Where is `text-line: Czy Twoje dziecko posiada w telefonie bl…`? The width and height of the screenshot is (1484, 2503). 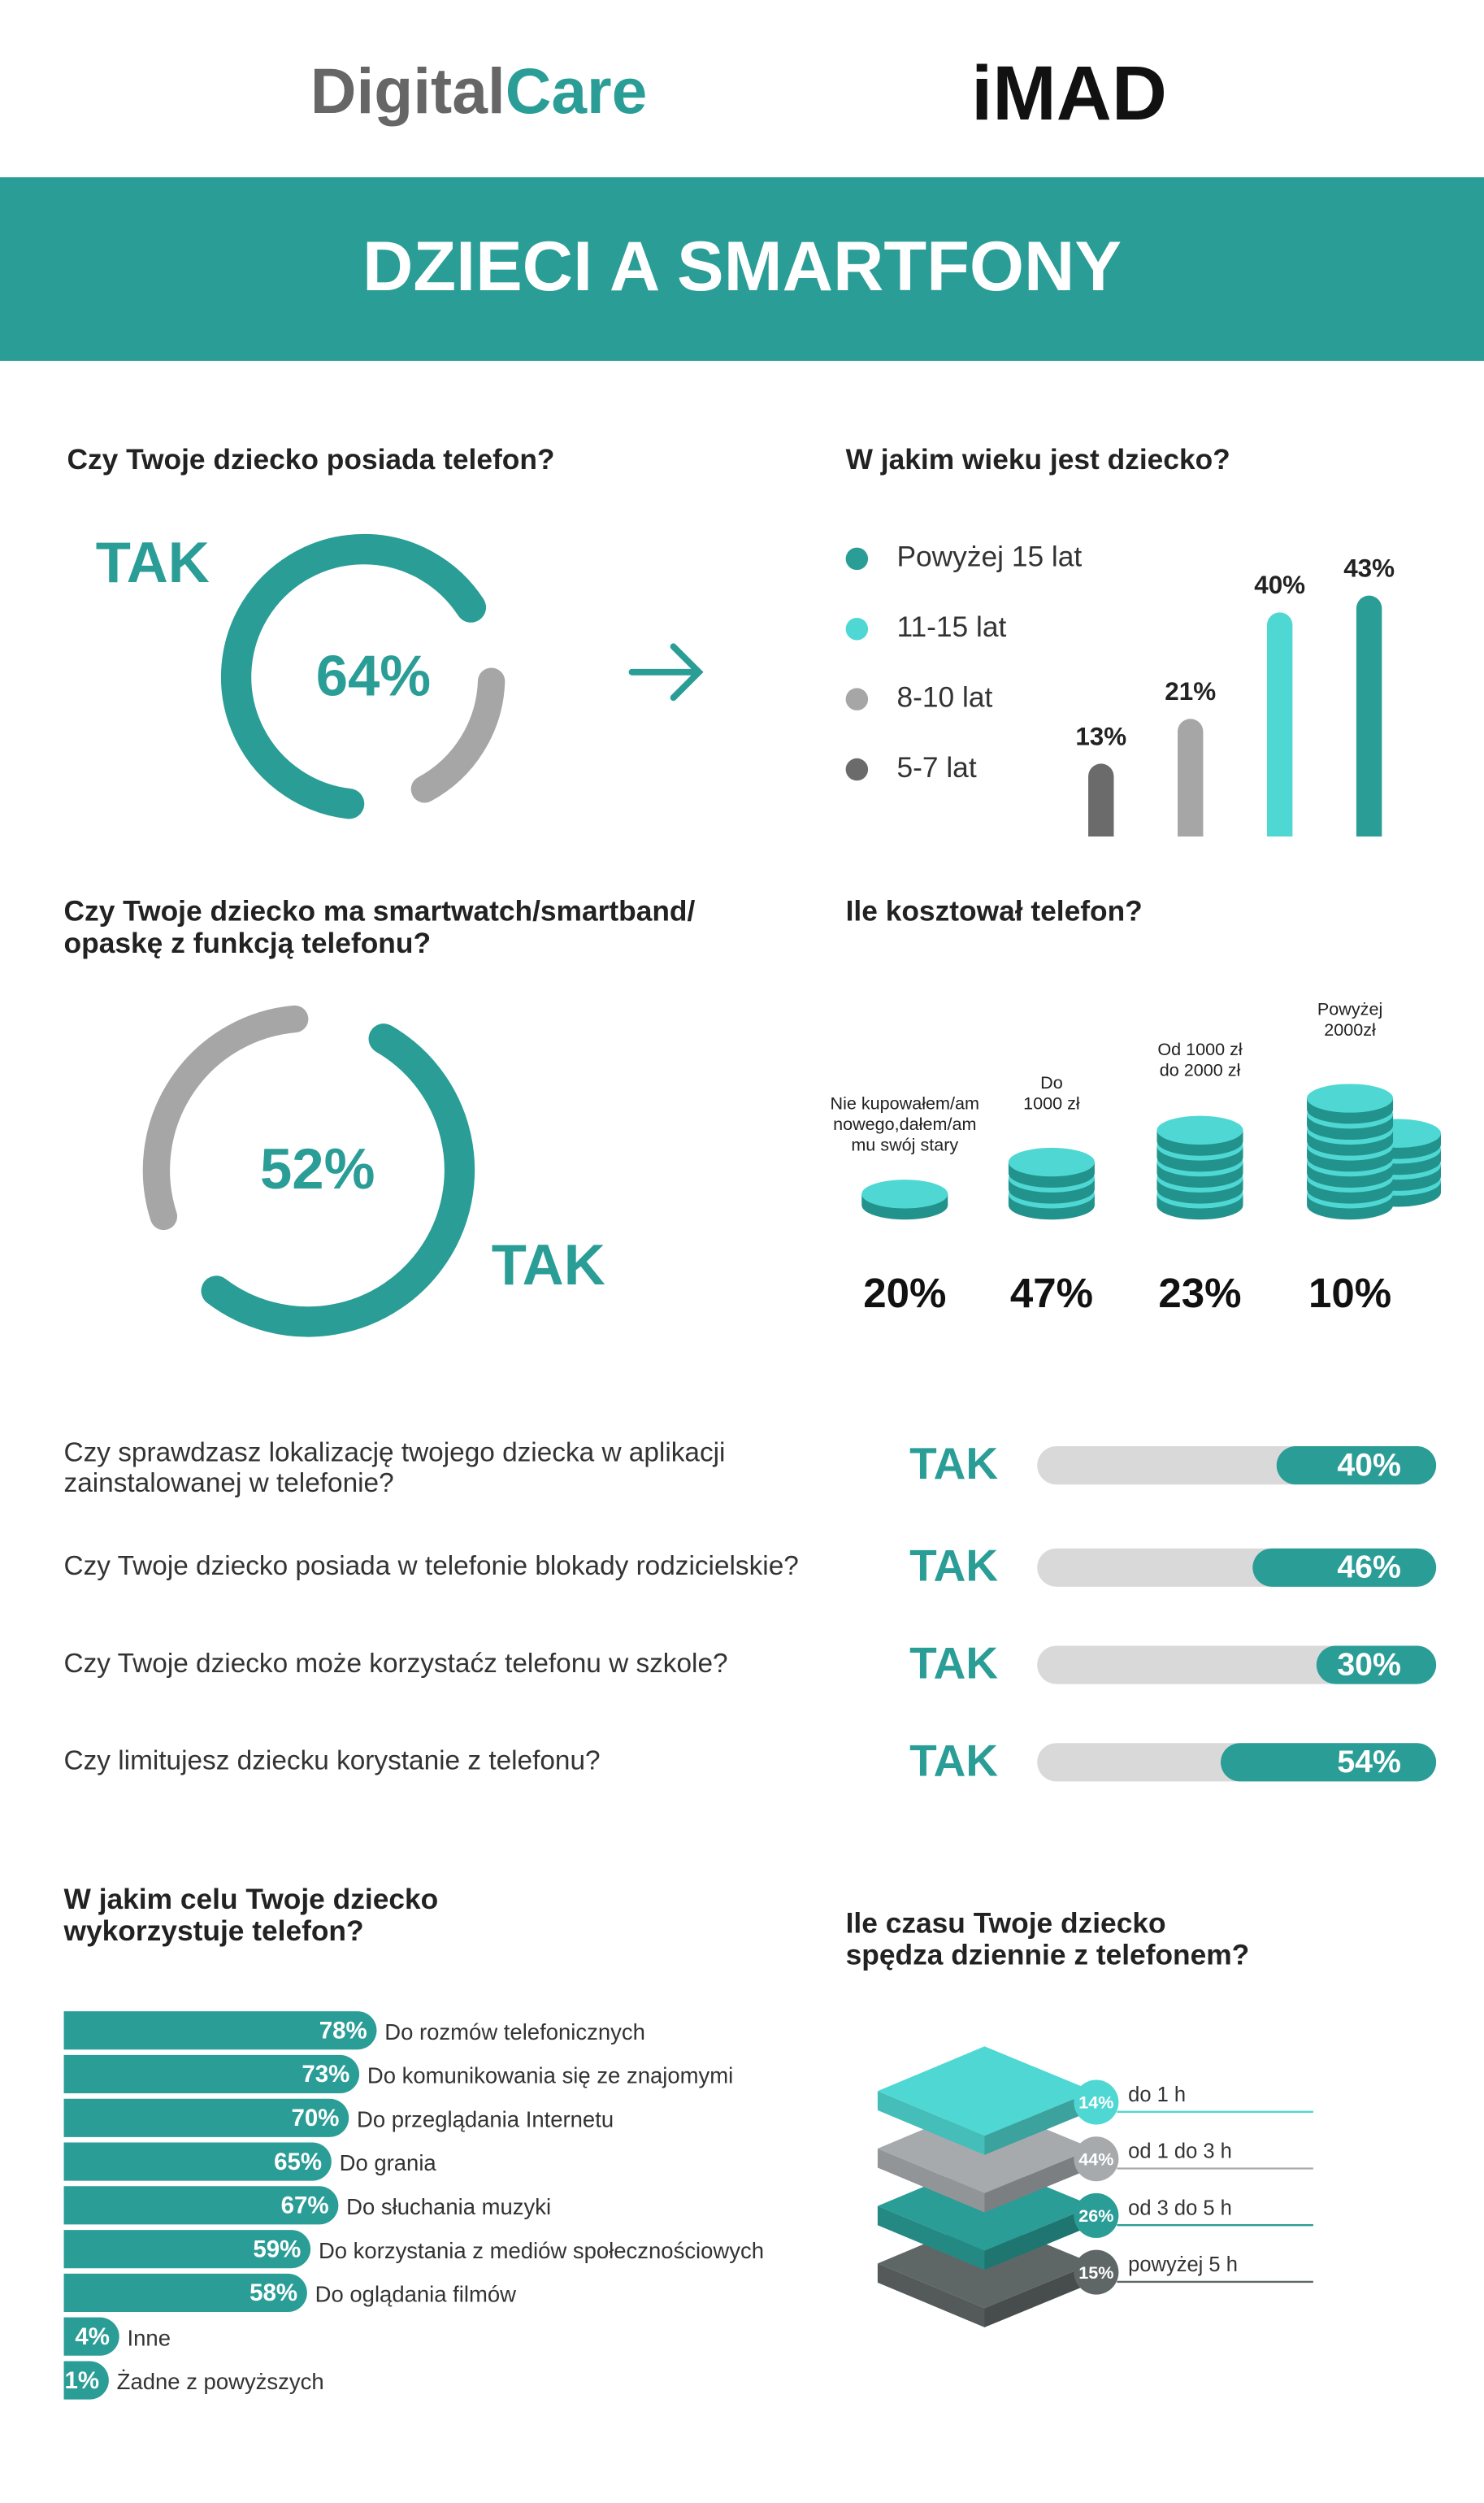 text-line: Czy Twoje dziecko posiada w telefonie bl… is located at coordinates (431, 1566).